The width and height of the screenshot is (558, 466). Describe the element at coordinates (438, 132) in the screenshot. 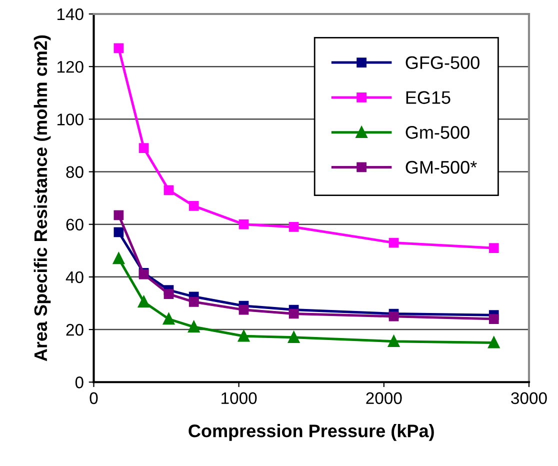

I see `legend-label: Gm-500` at that location.